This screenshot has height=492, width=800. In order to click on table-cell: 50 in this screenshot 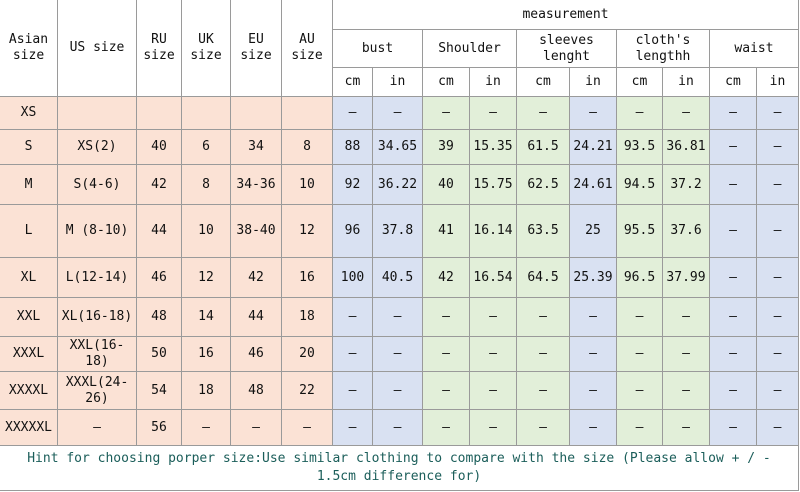, I will do `click(159, 354)`.